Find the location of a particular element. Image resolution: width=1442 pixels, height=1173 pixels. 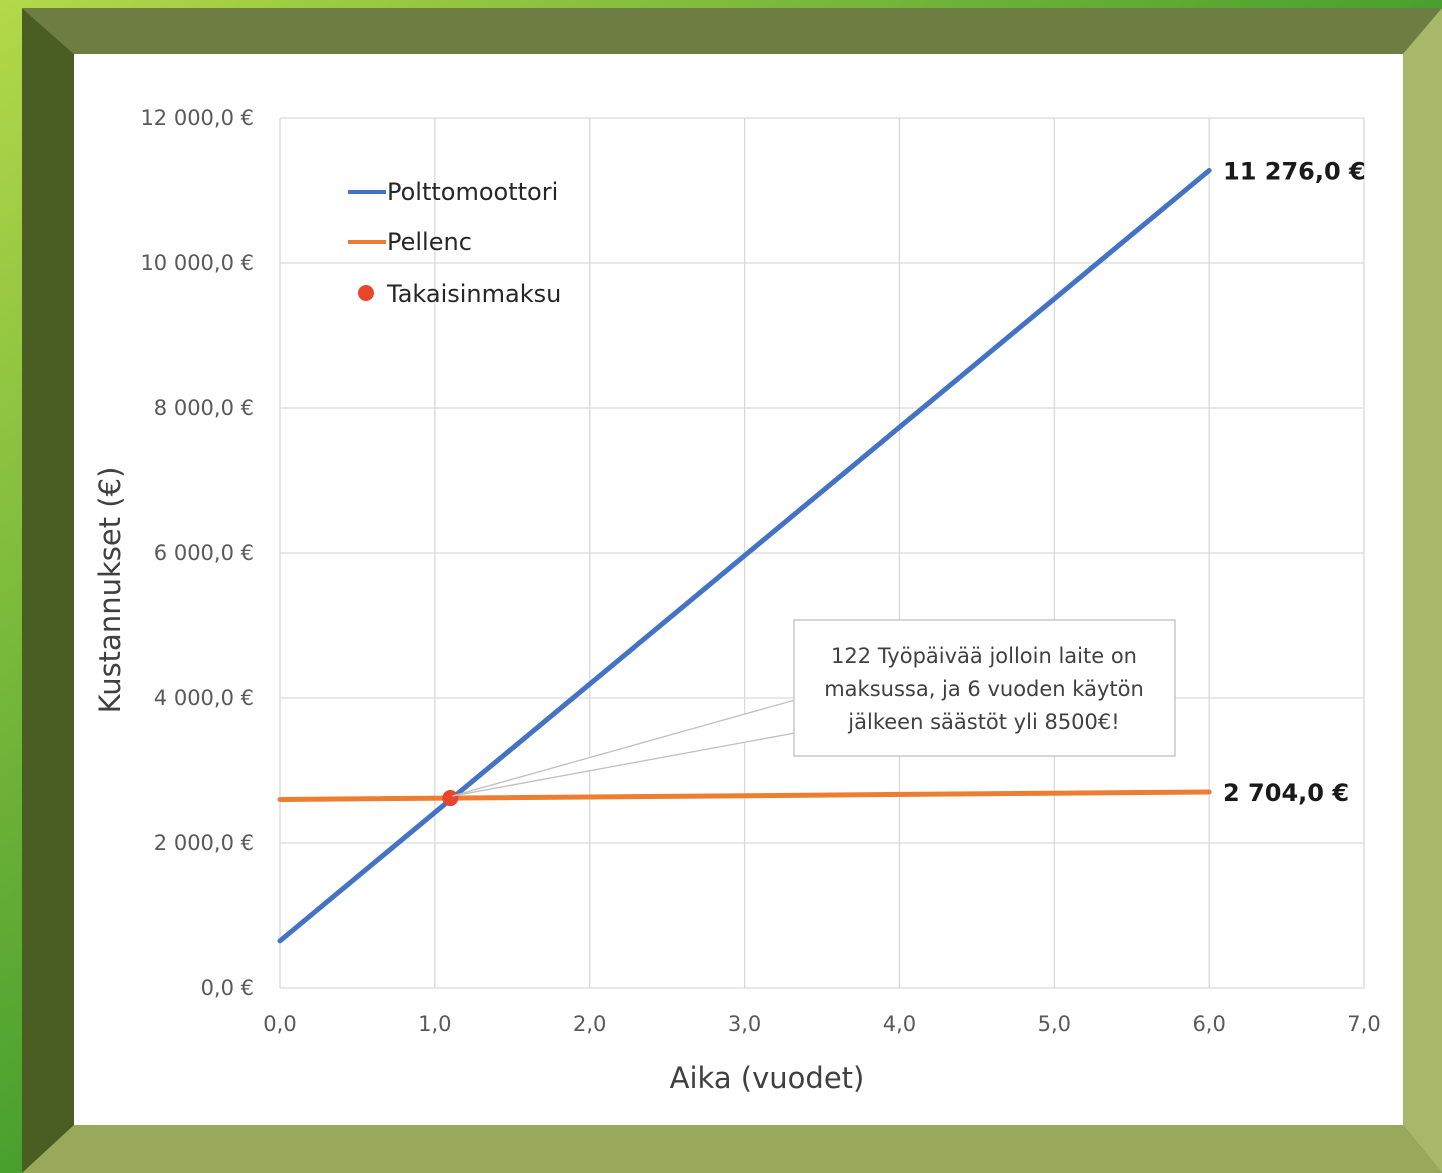

callout-box is located at coordinates (984, 688).